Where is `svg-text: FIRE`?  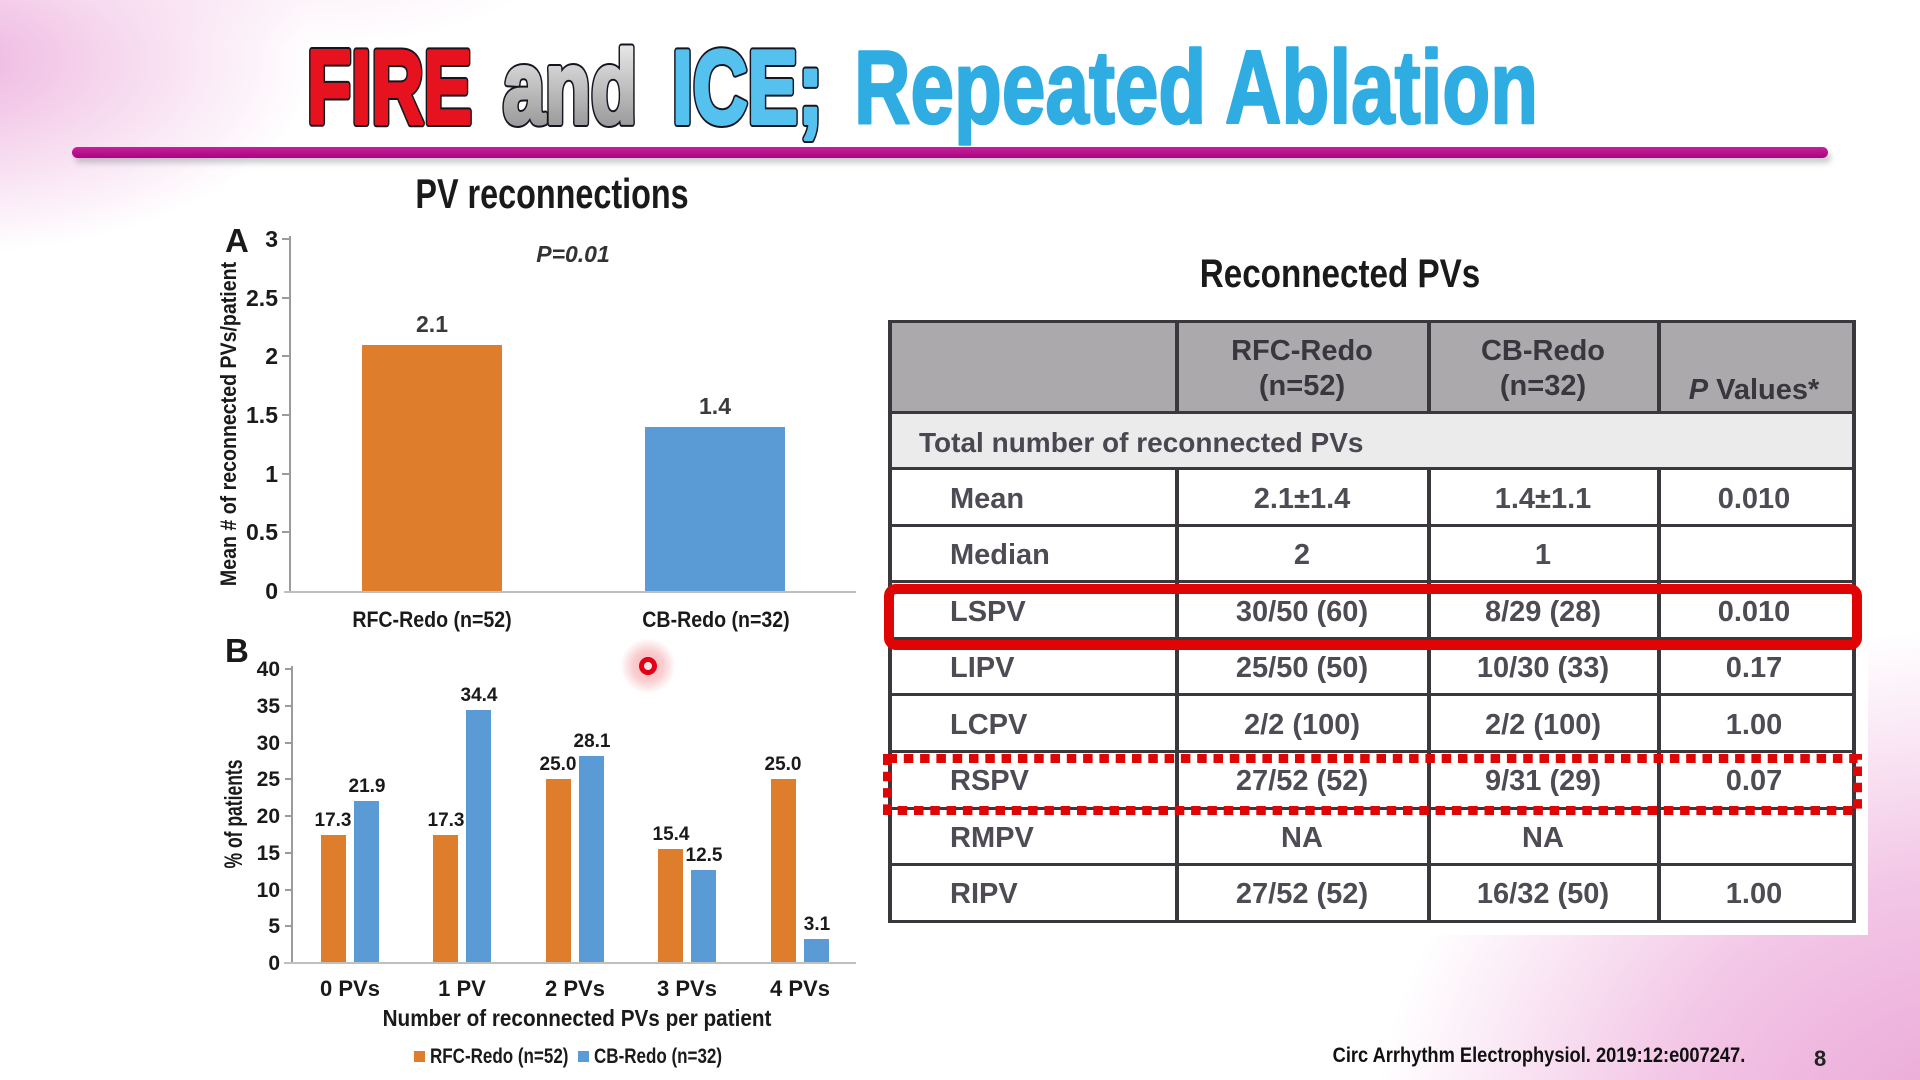 svg-text: FIRE is located at coordinates (389, 88).